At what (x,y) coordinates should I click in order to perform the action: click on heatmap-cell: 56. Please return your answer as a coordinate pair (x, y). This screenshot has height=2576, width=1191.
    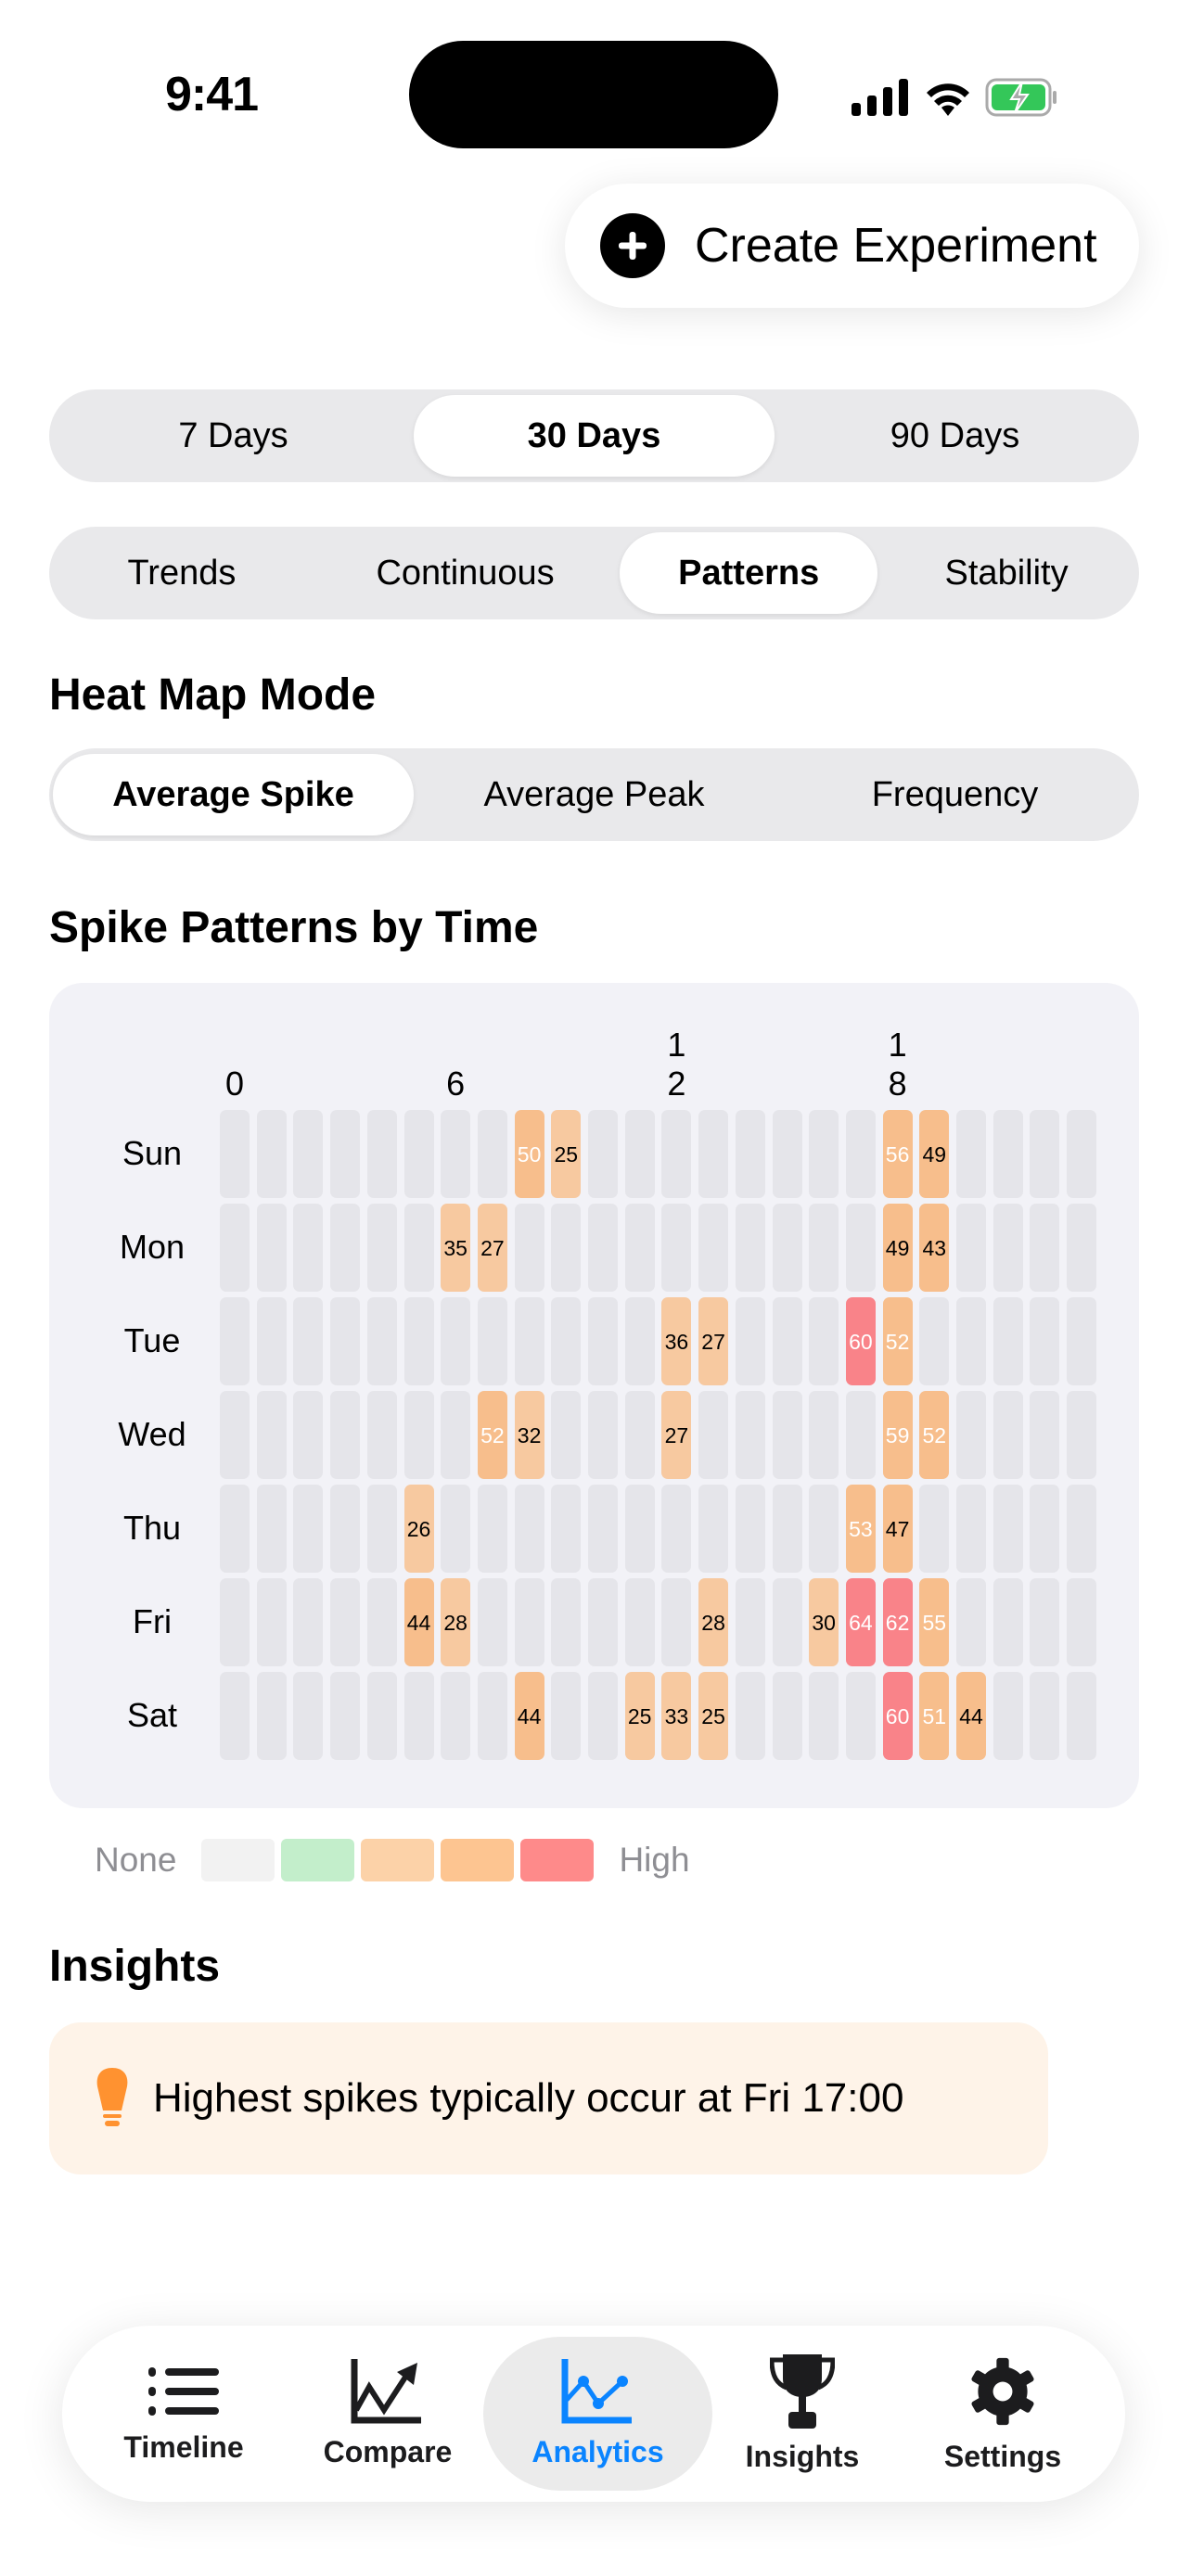
    Looking at the image, I should click on (897, 1154).